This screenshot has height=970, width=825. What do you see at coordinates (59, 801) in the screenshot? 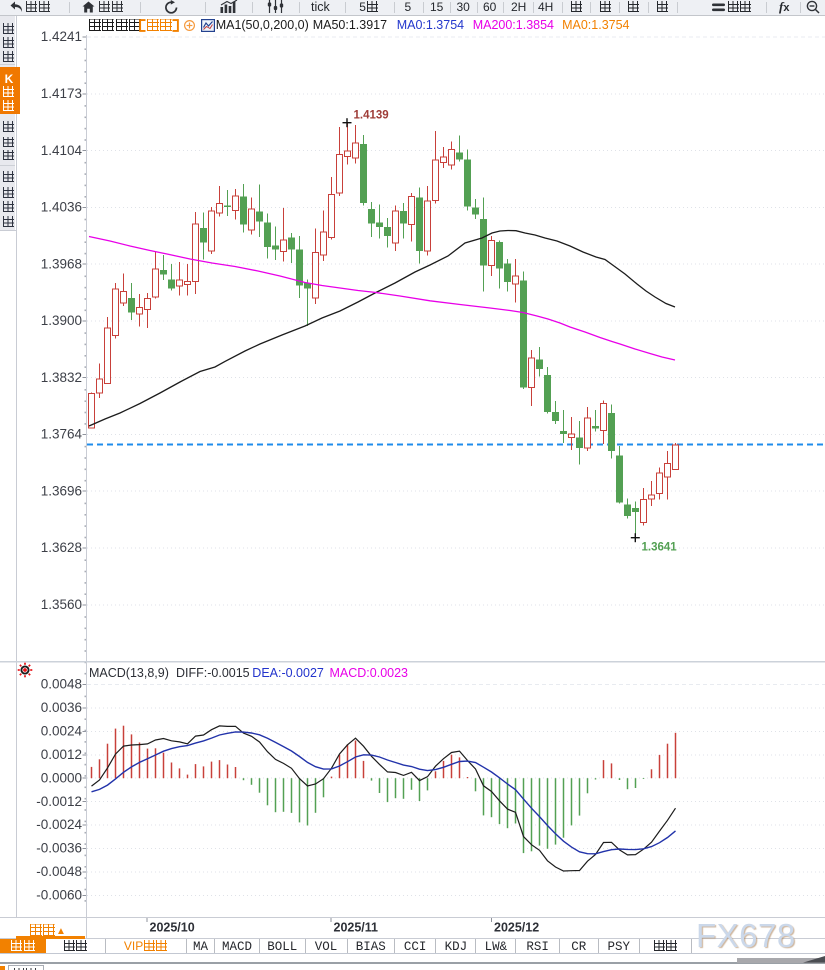
I see `svg-text: -0.0012` at bounding box center [59, 801].